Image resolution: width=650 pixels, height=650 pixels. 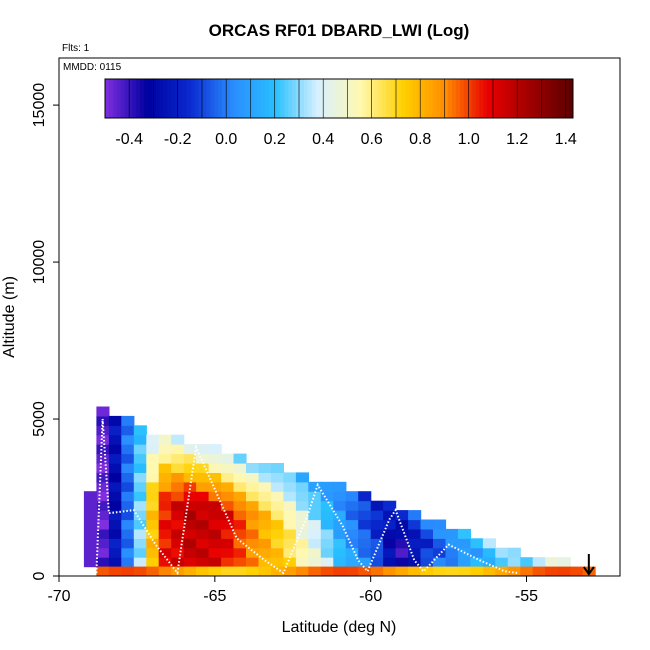 I want to click on mmdd-annotation: MMDD: 0115, so click(x=92, y=67).